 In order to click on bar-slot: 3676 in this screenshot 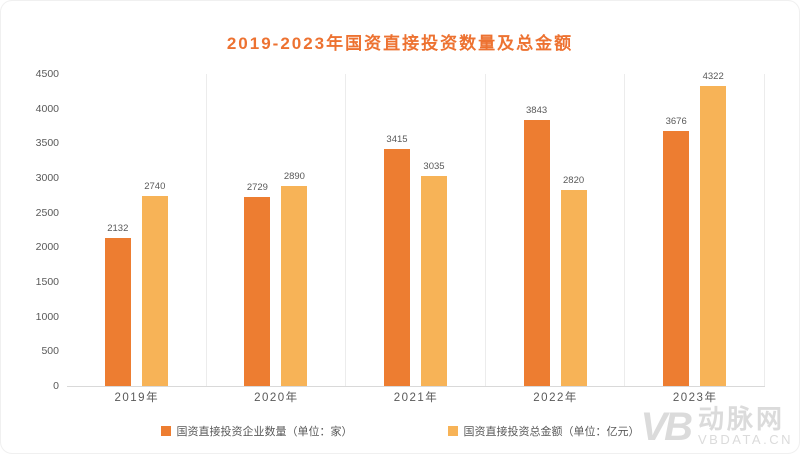, I will do `click(676, 230)`.